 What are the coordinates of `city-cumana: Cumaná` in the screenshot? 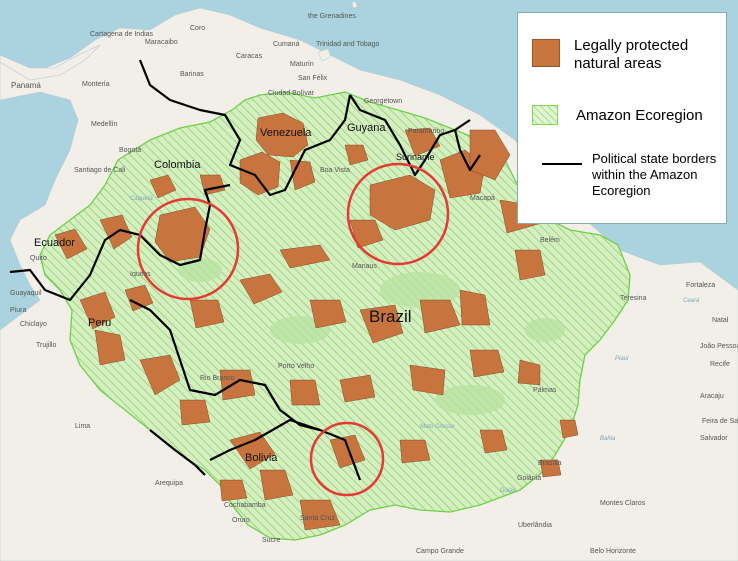 It's located at (286, 44).